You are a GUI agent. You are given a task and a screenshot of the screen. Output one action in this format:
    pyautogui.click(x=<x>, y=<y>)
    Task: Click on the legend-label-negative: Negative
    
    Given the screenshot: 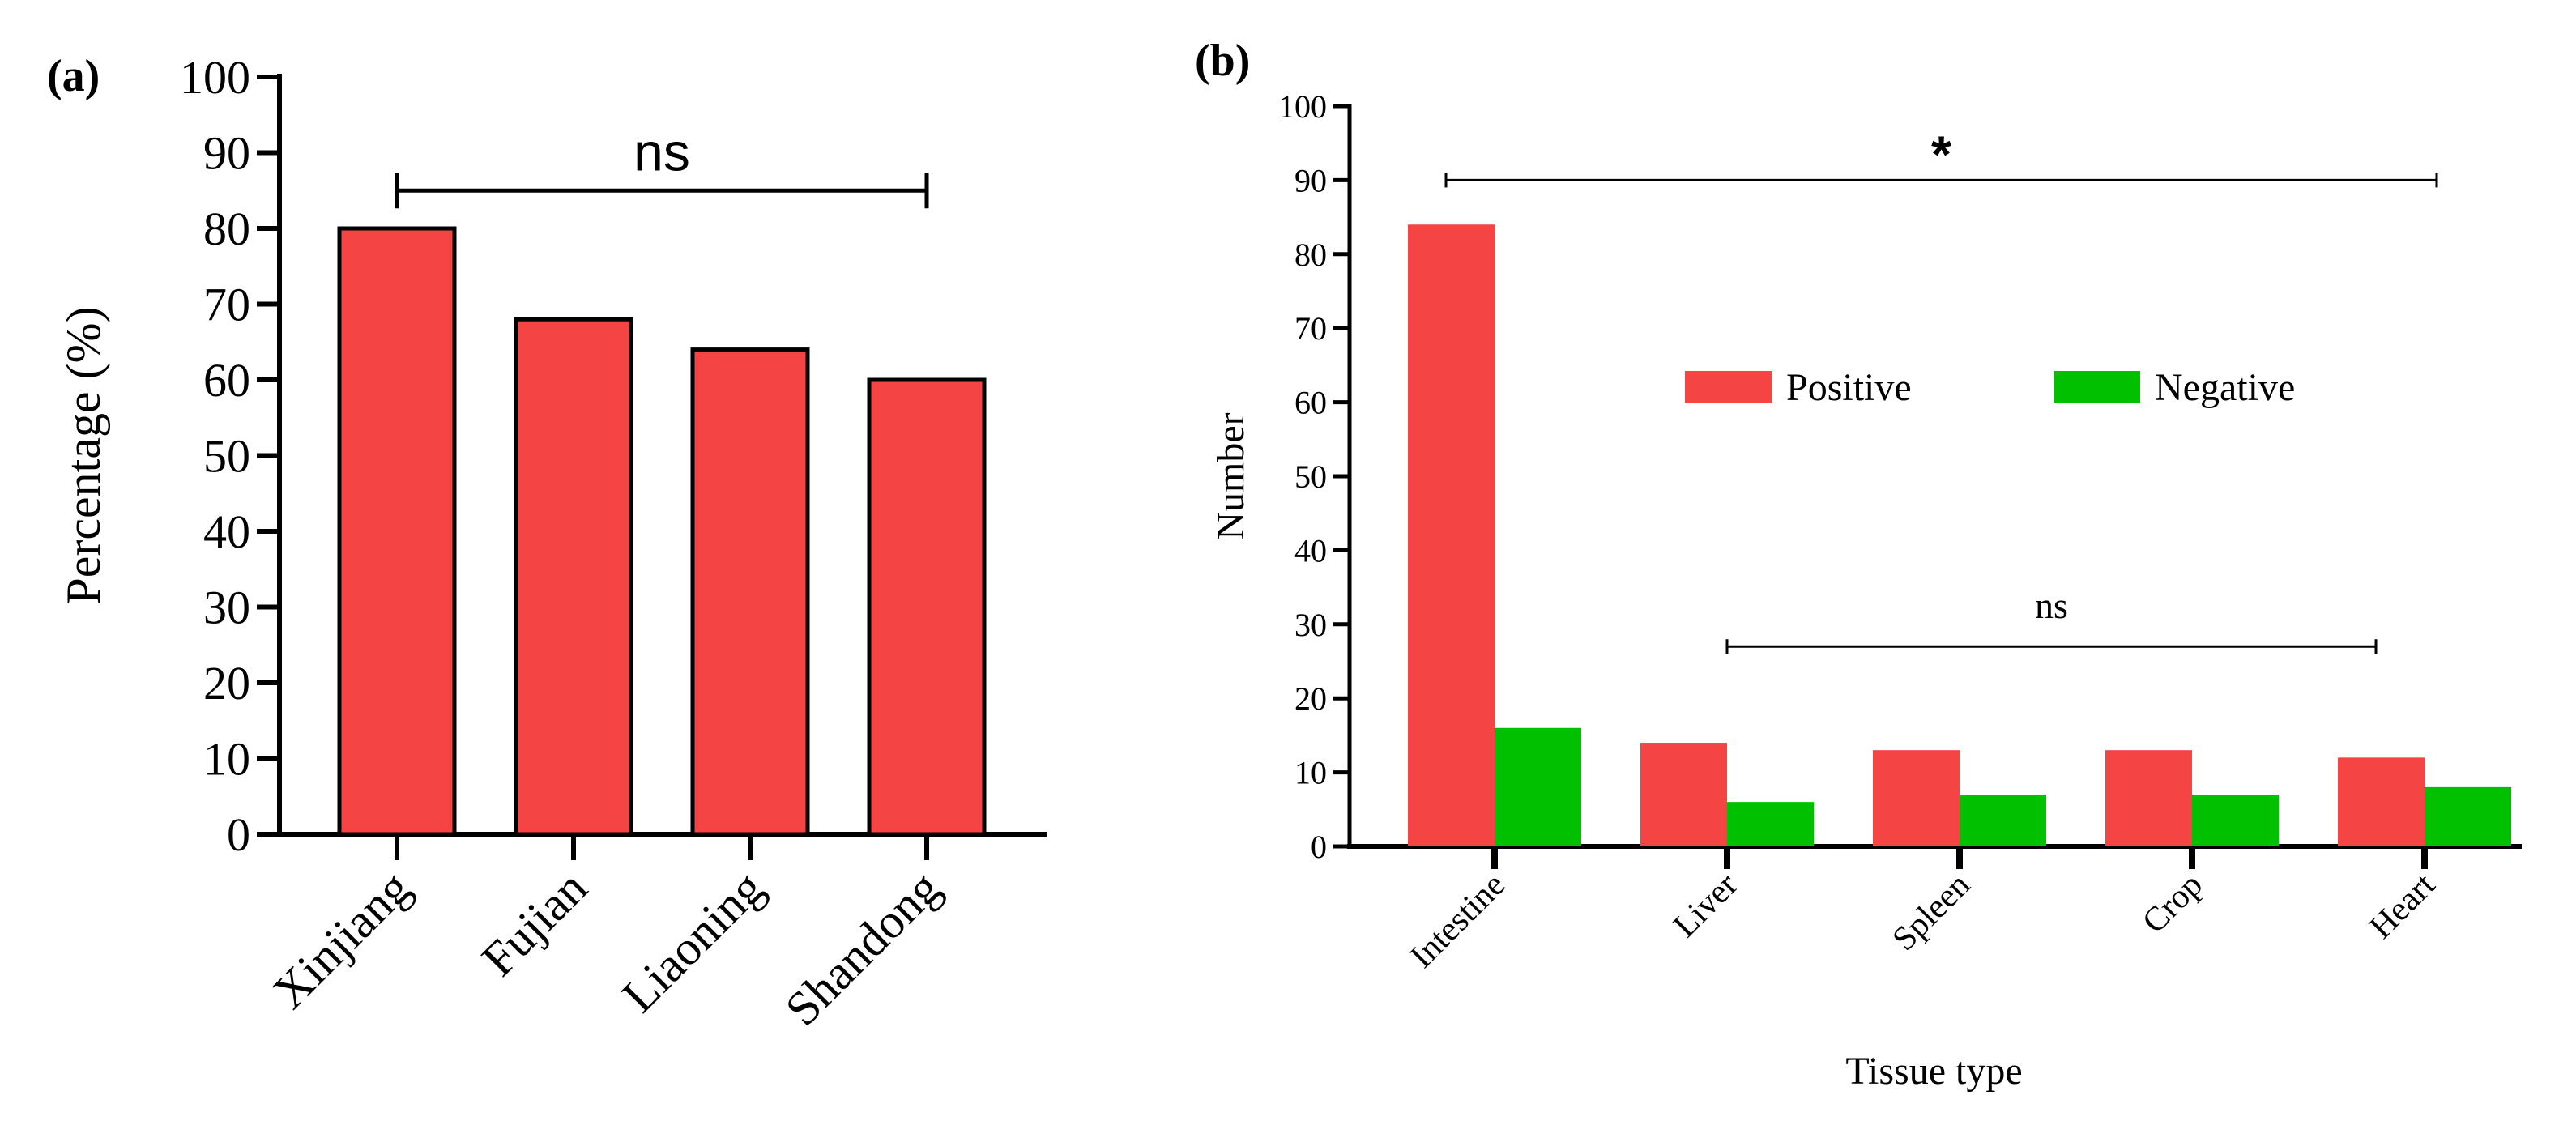 What is the action you would take?
    pyautogui.click(x=2225, y=387)
    